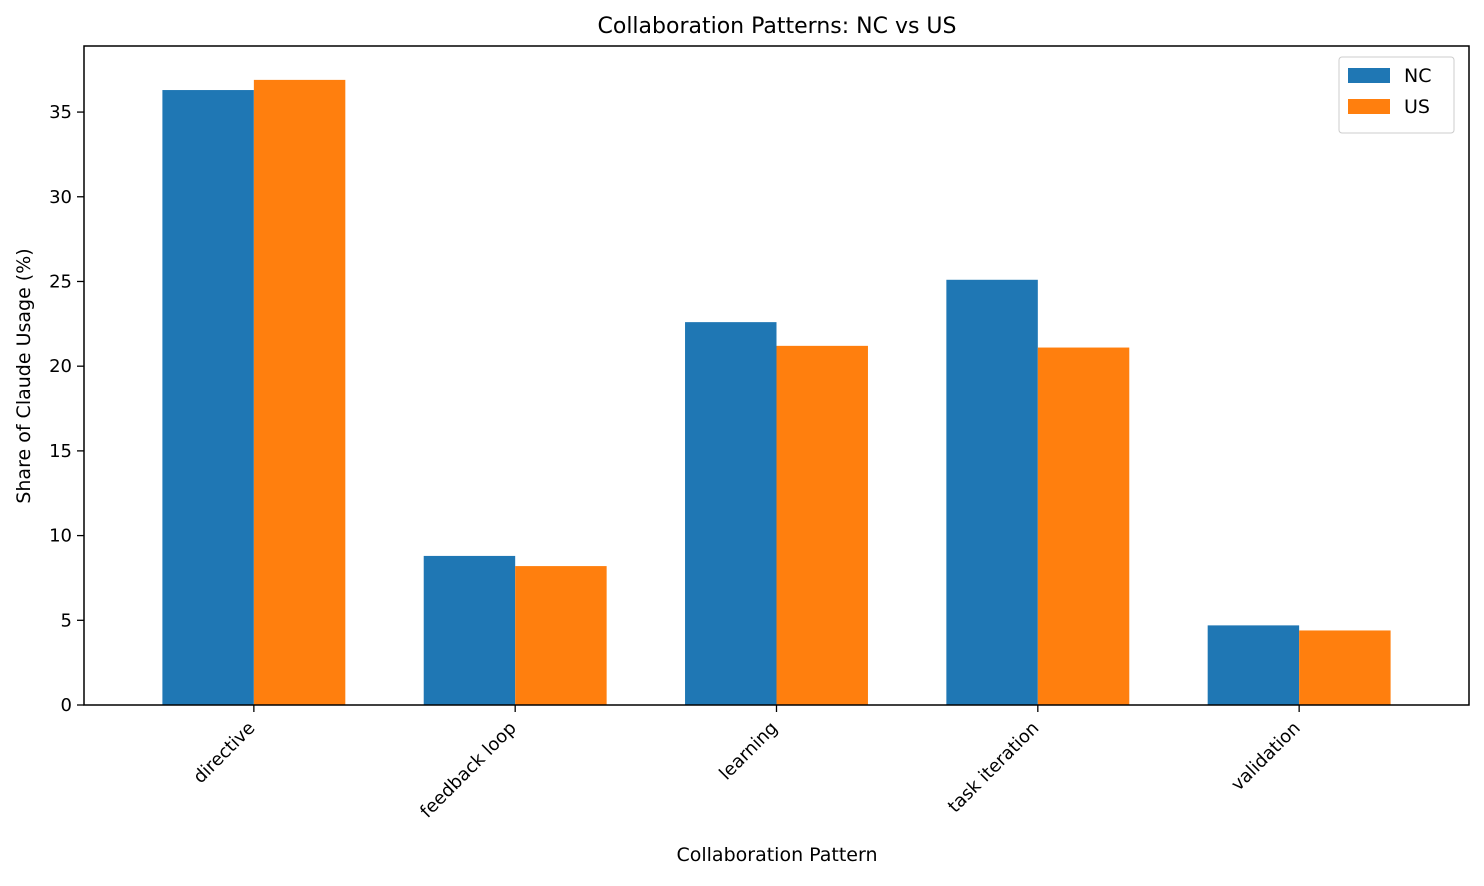  I want to click on y-axis: 0 5 10 15 20 25 30 35, so click(66, 409).